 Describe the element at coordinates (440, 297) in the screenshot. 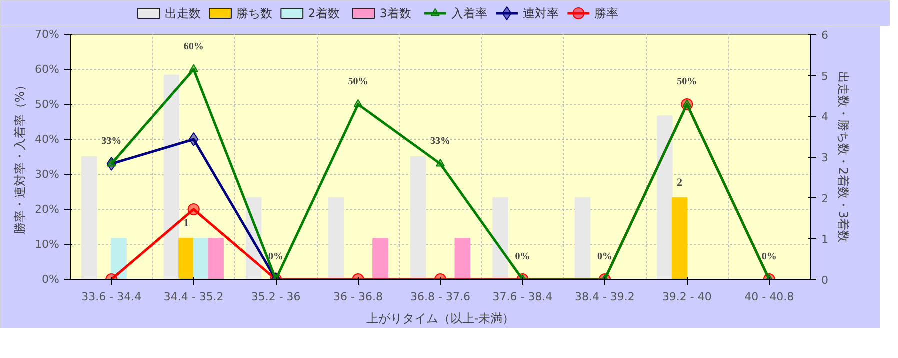

I see `x-tick-label: 36.8 - 37.6` at that location.